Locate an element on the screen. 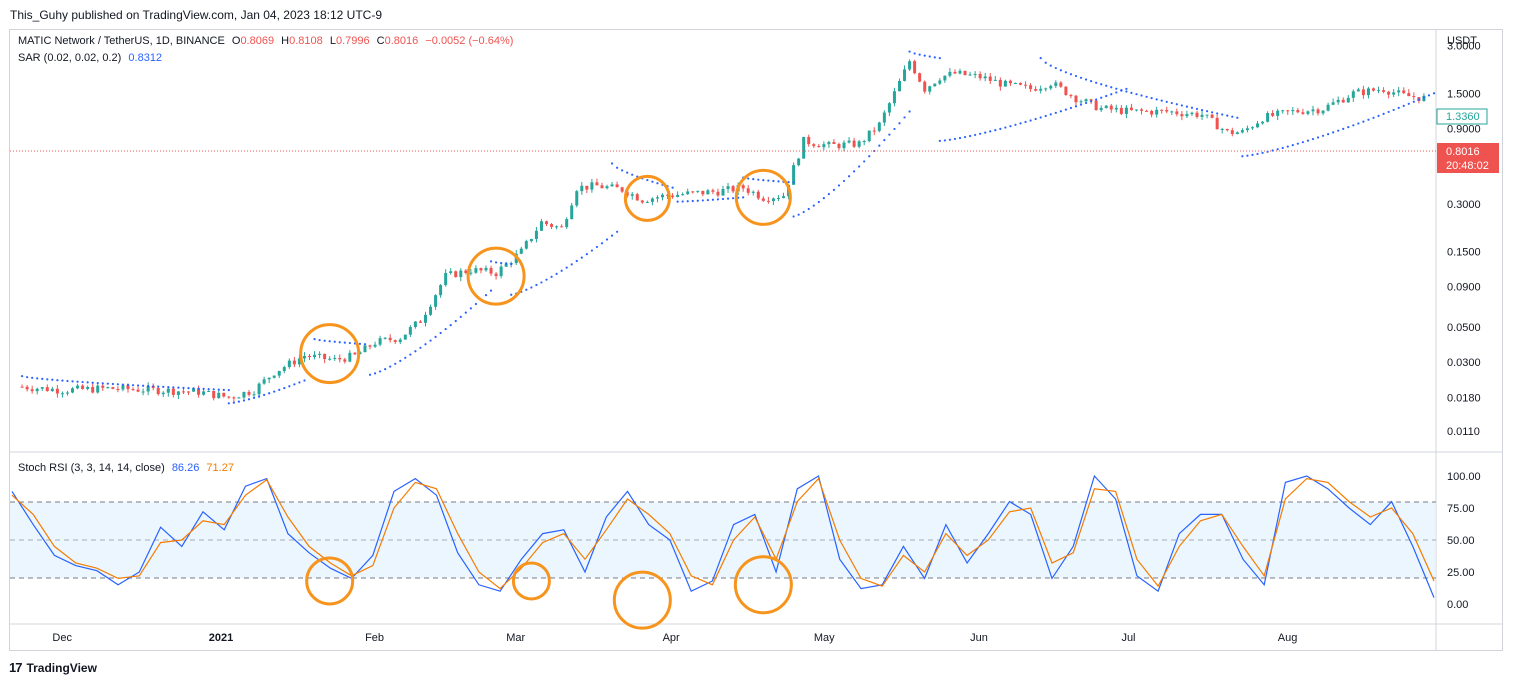 Image resolution: width=1514 pixels, height=687 pixels. close-key: C is located at coordinates (380, 41).